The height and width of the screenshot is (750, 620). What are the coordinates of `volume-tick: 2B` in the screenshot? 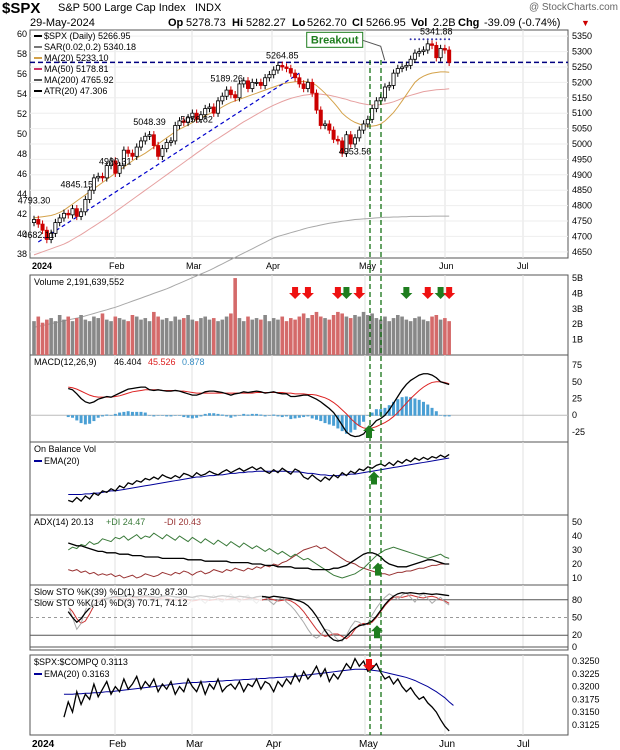 It's located at (577, 324).